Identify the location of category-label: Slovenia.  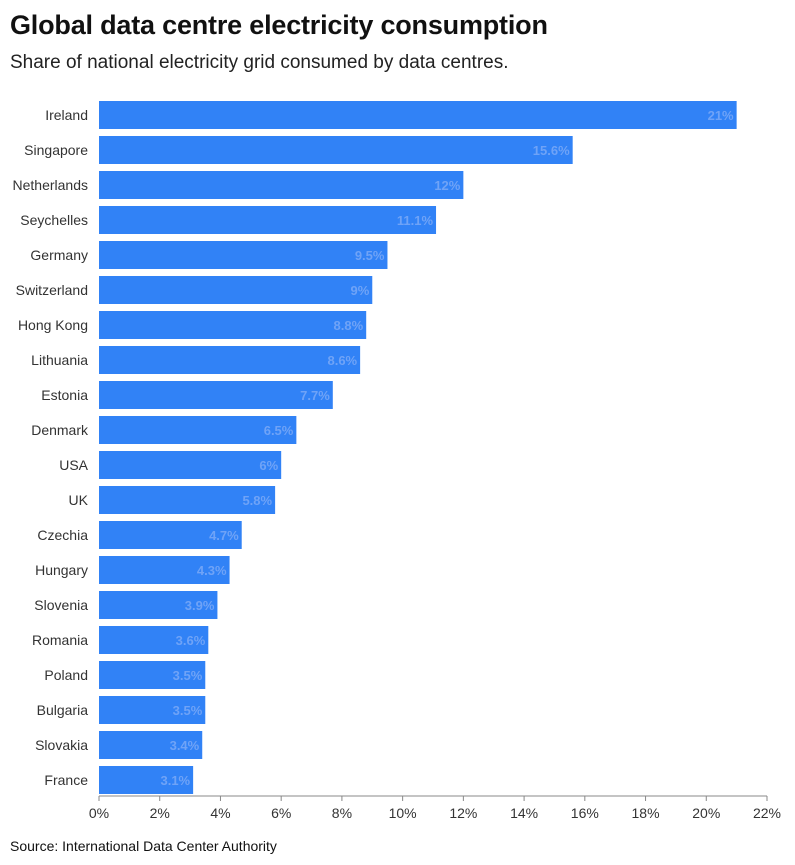
(61, 605).